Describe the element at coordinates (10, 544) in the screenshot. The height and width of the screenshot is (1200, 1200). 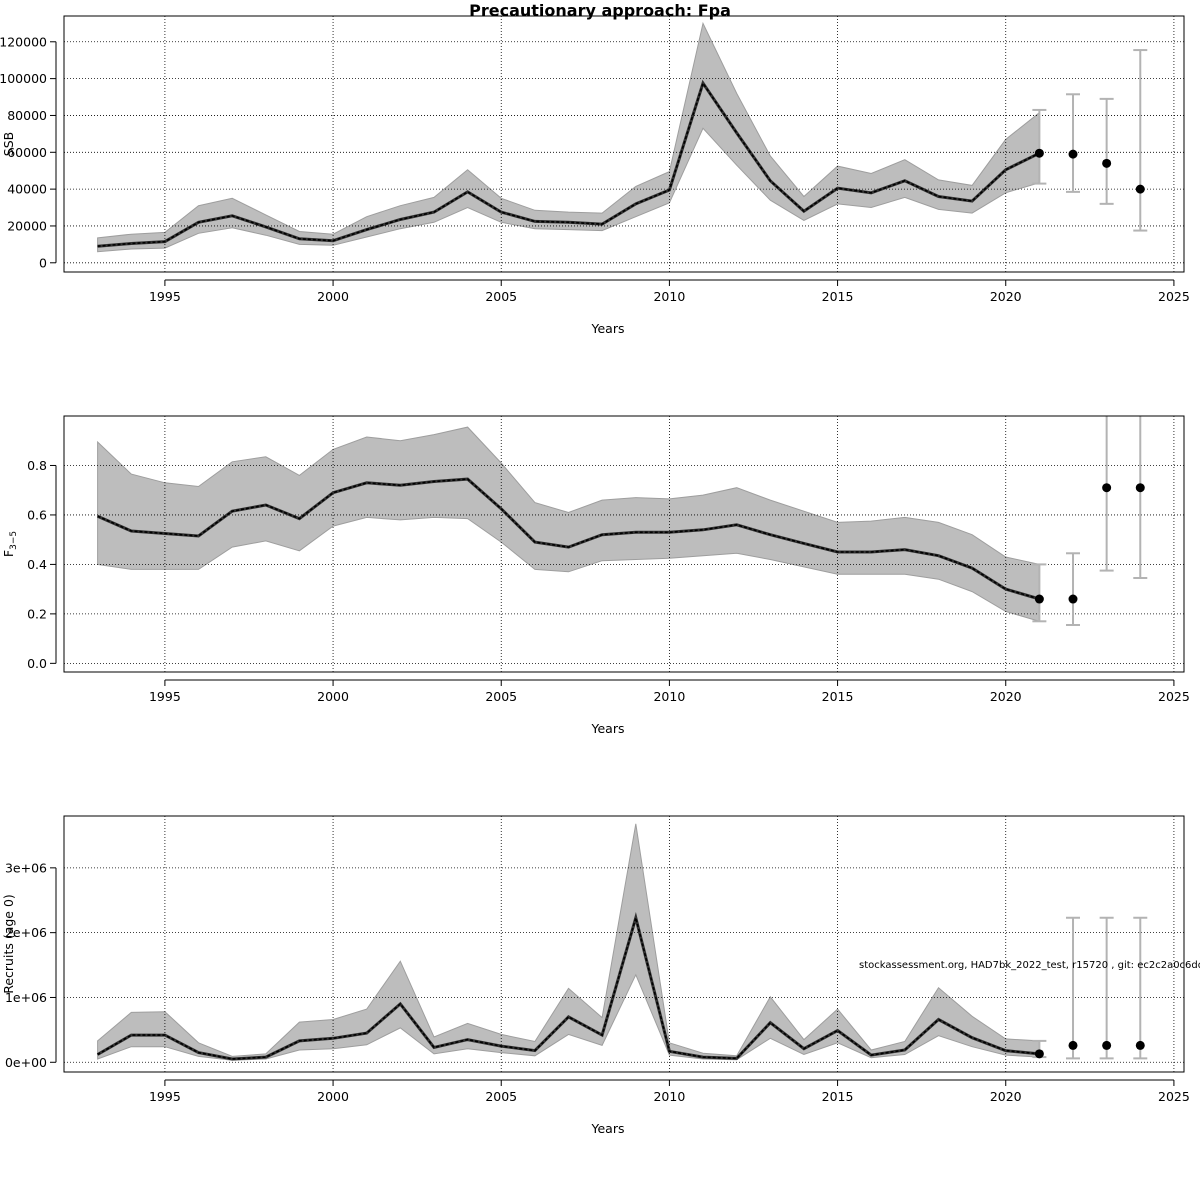
I see `y-axis-title: F3−5` at that location.